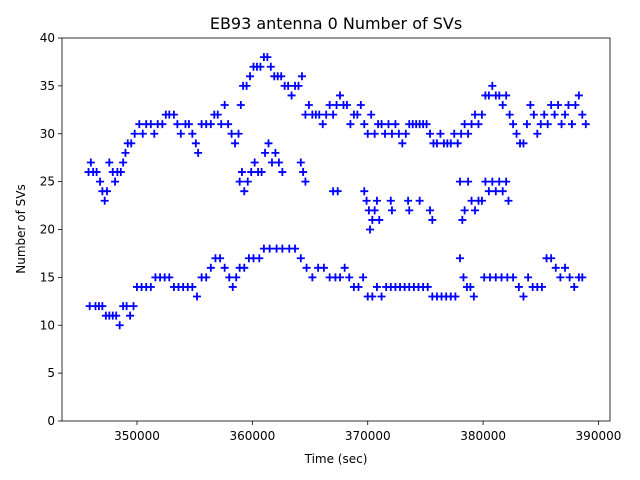 The width and height of the screenshot is (640, 480). Describe the element at coordinates (599, 436) in the screenshot. I see `x-tick-label: 390000` at that location.